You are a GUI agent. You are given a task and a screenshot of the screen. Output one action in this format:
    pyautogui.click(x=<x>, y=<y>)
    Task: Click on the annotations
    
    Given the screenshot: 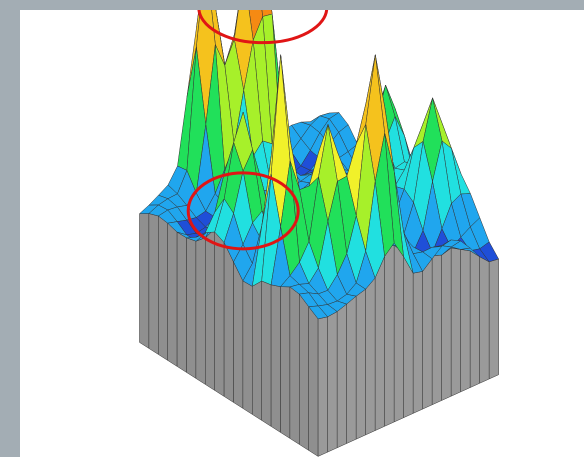 What is the action you would take?
    pyautogui.click(x=257, y=130)
    